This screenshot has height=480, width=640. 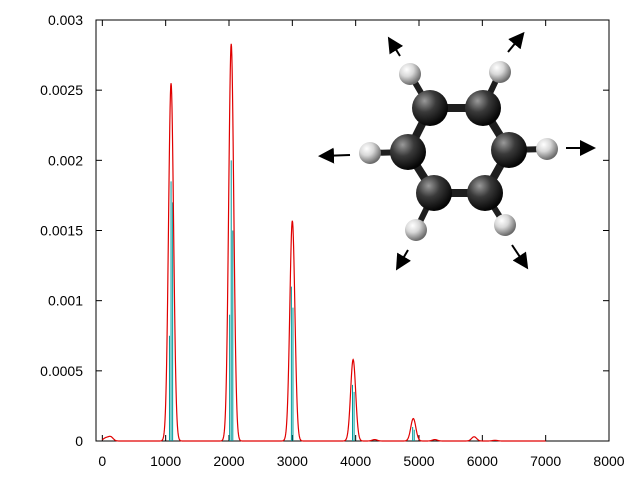 What do you see at coordinates (61, 231) in the screenshot?
I see `y-tick-label: 0.0015` at bounding box center [61, 231].